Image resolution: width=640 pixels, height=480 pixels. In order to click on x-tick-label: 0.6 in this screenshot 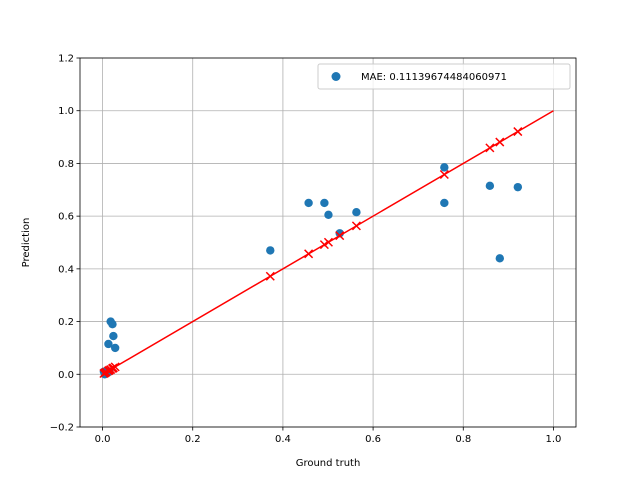, I will do `click(373, 439)`.